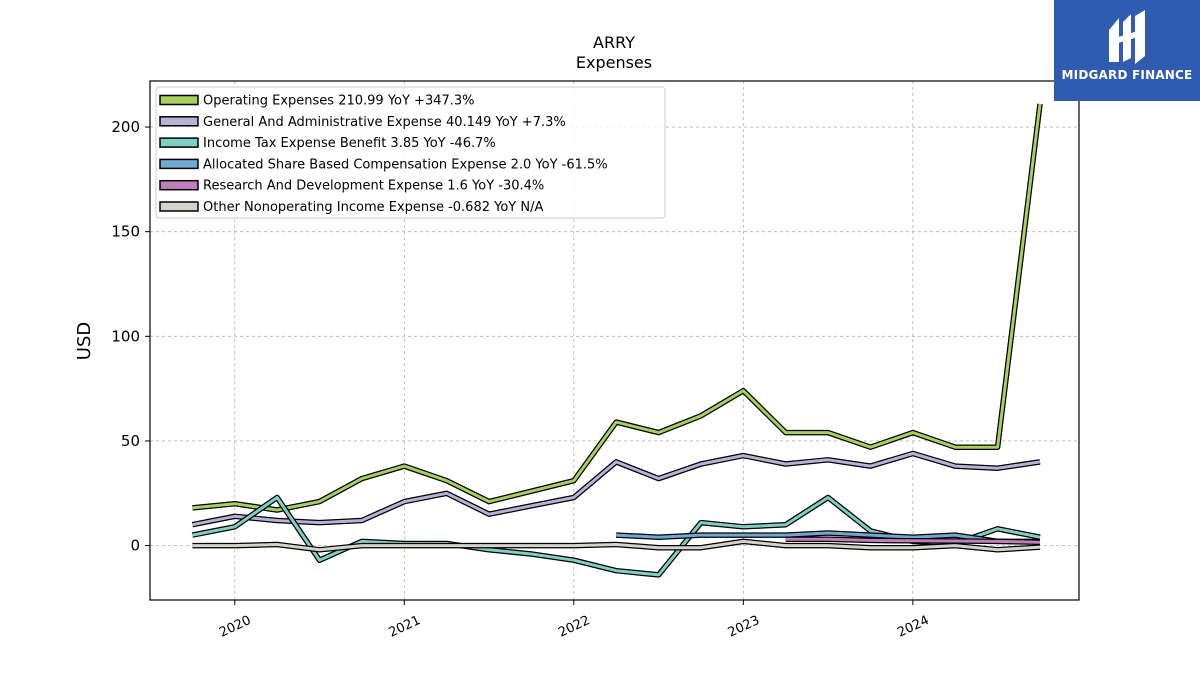 Image resolution: width=1200 pixels, height=675 pixels. Describe the element at coordinates (125, 127) in the screenshot. I see `y-tick-label: 200` at that location.